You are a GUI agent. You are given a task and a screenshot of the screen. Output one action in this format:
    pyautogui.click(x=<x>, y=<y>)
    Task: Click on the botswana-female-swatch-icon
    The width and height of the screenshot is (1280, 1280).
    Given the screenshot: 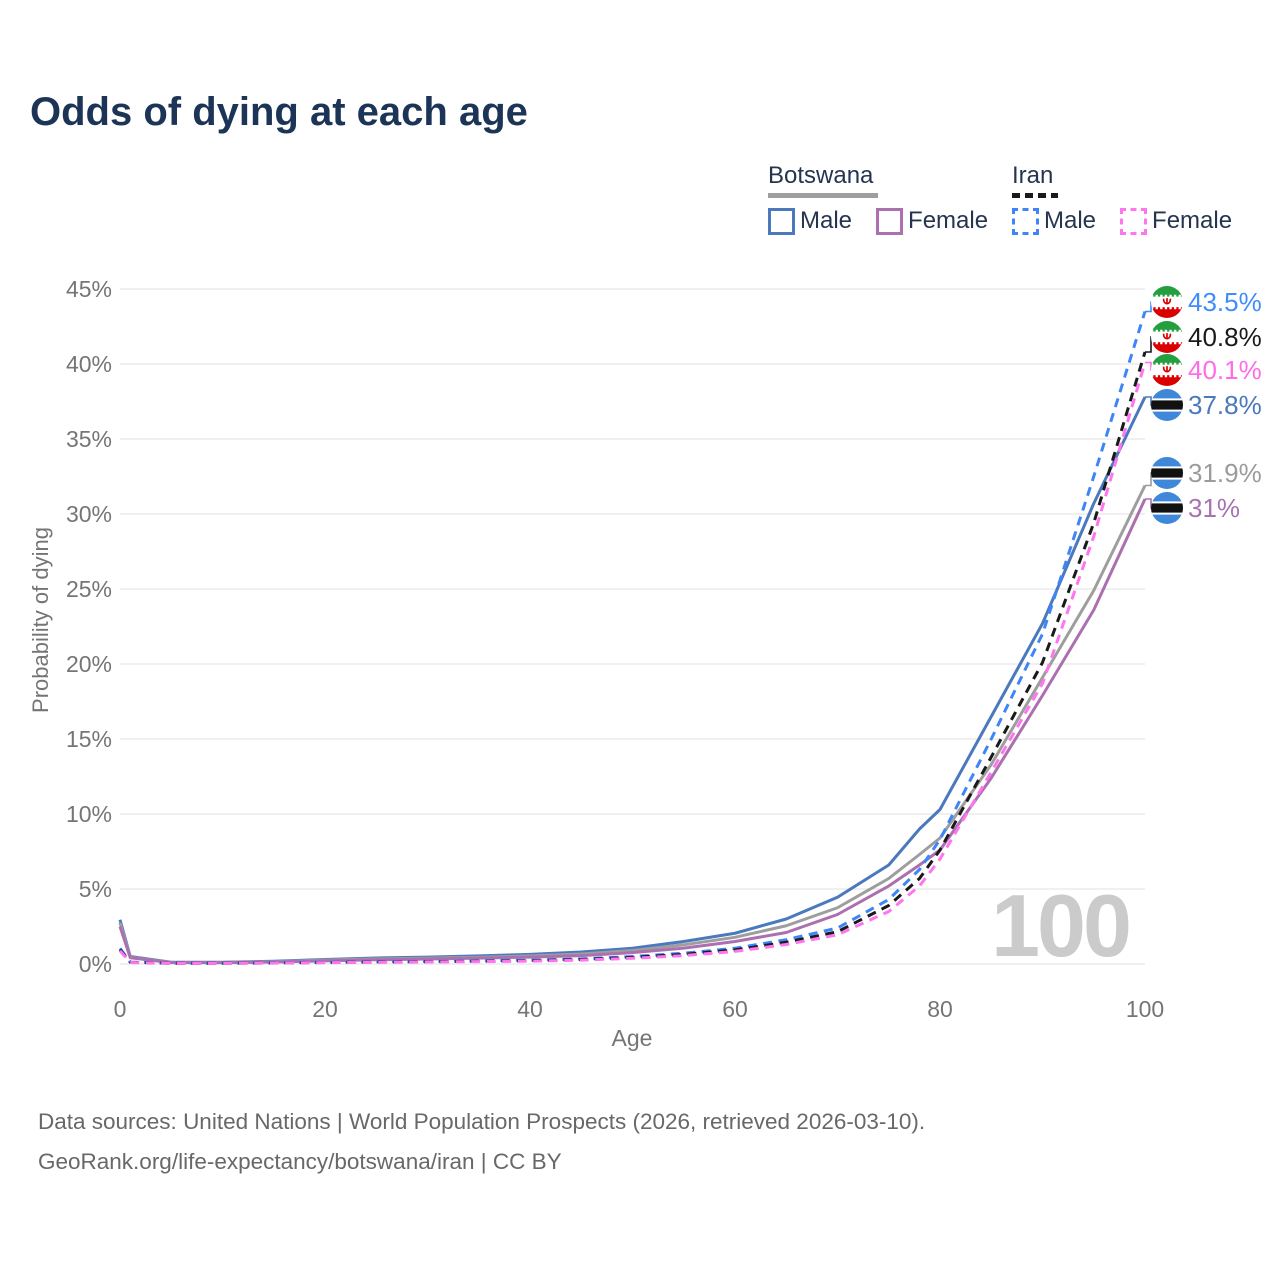 What is the action you would take?
    pyautogui.click(x=890, y=221)
    